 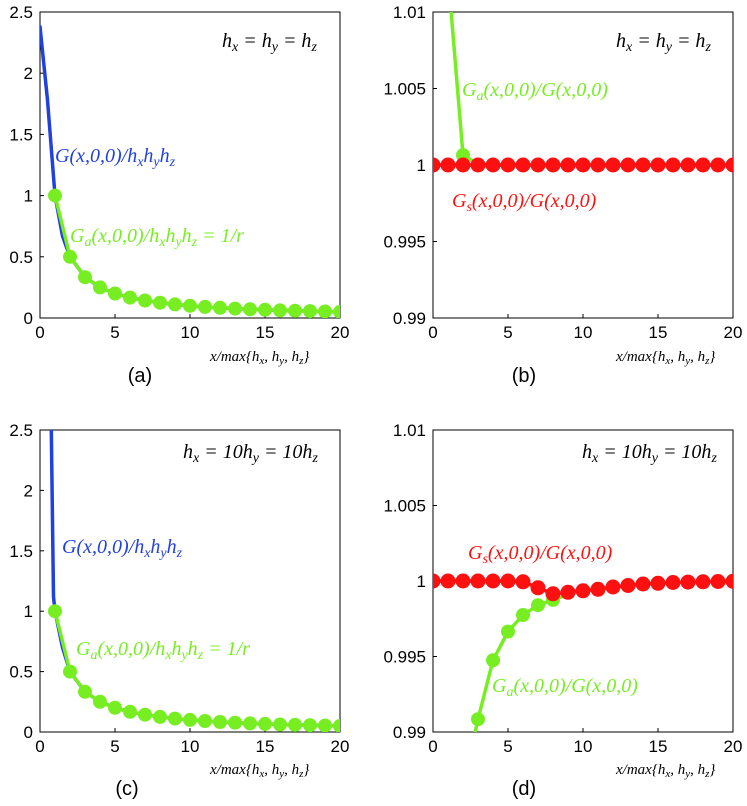 What do you see at coordinates (409, 732) in the screenshot?
I see `panel-d-ytick-label: 0.99` at bounding box center [409, 732].